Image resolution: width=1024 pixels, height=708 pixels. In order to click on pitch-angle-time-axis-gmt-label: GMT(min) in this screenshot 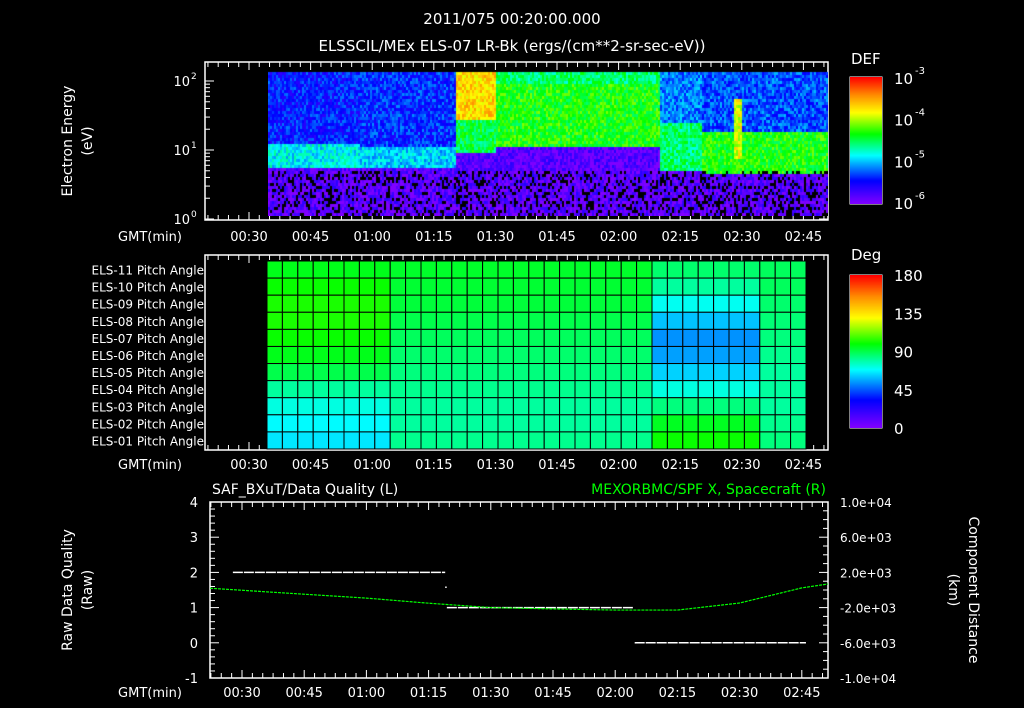, I will do `click(150, 465)`.